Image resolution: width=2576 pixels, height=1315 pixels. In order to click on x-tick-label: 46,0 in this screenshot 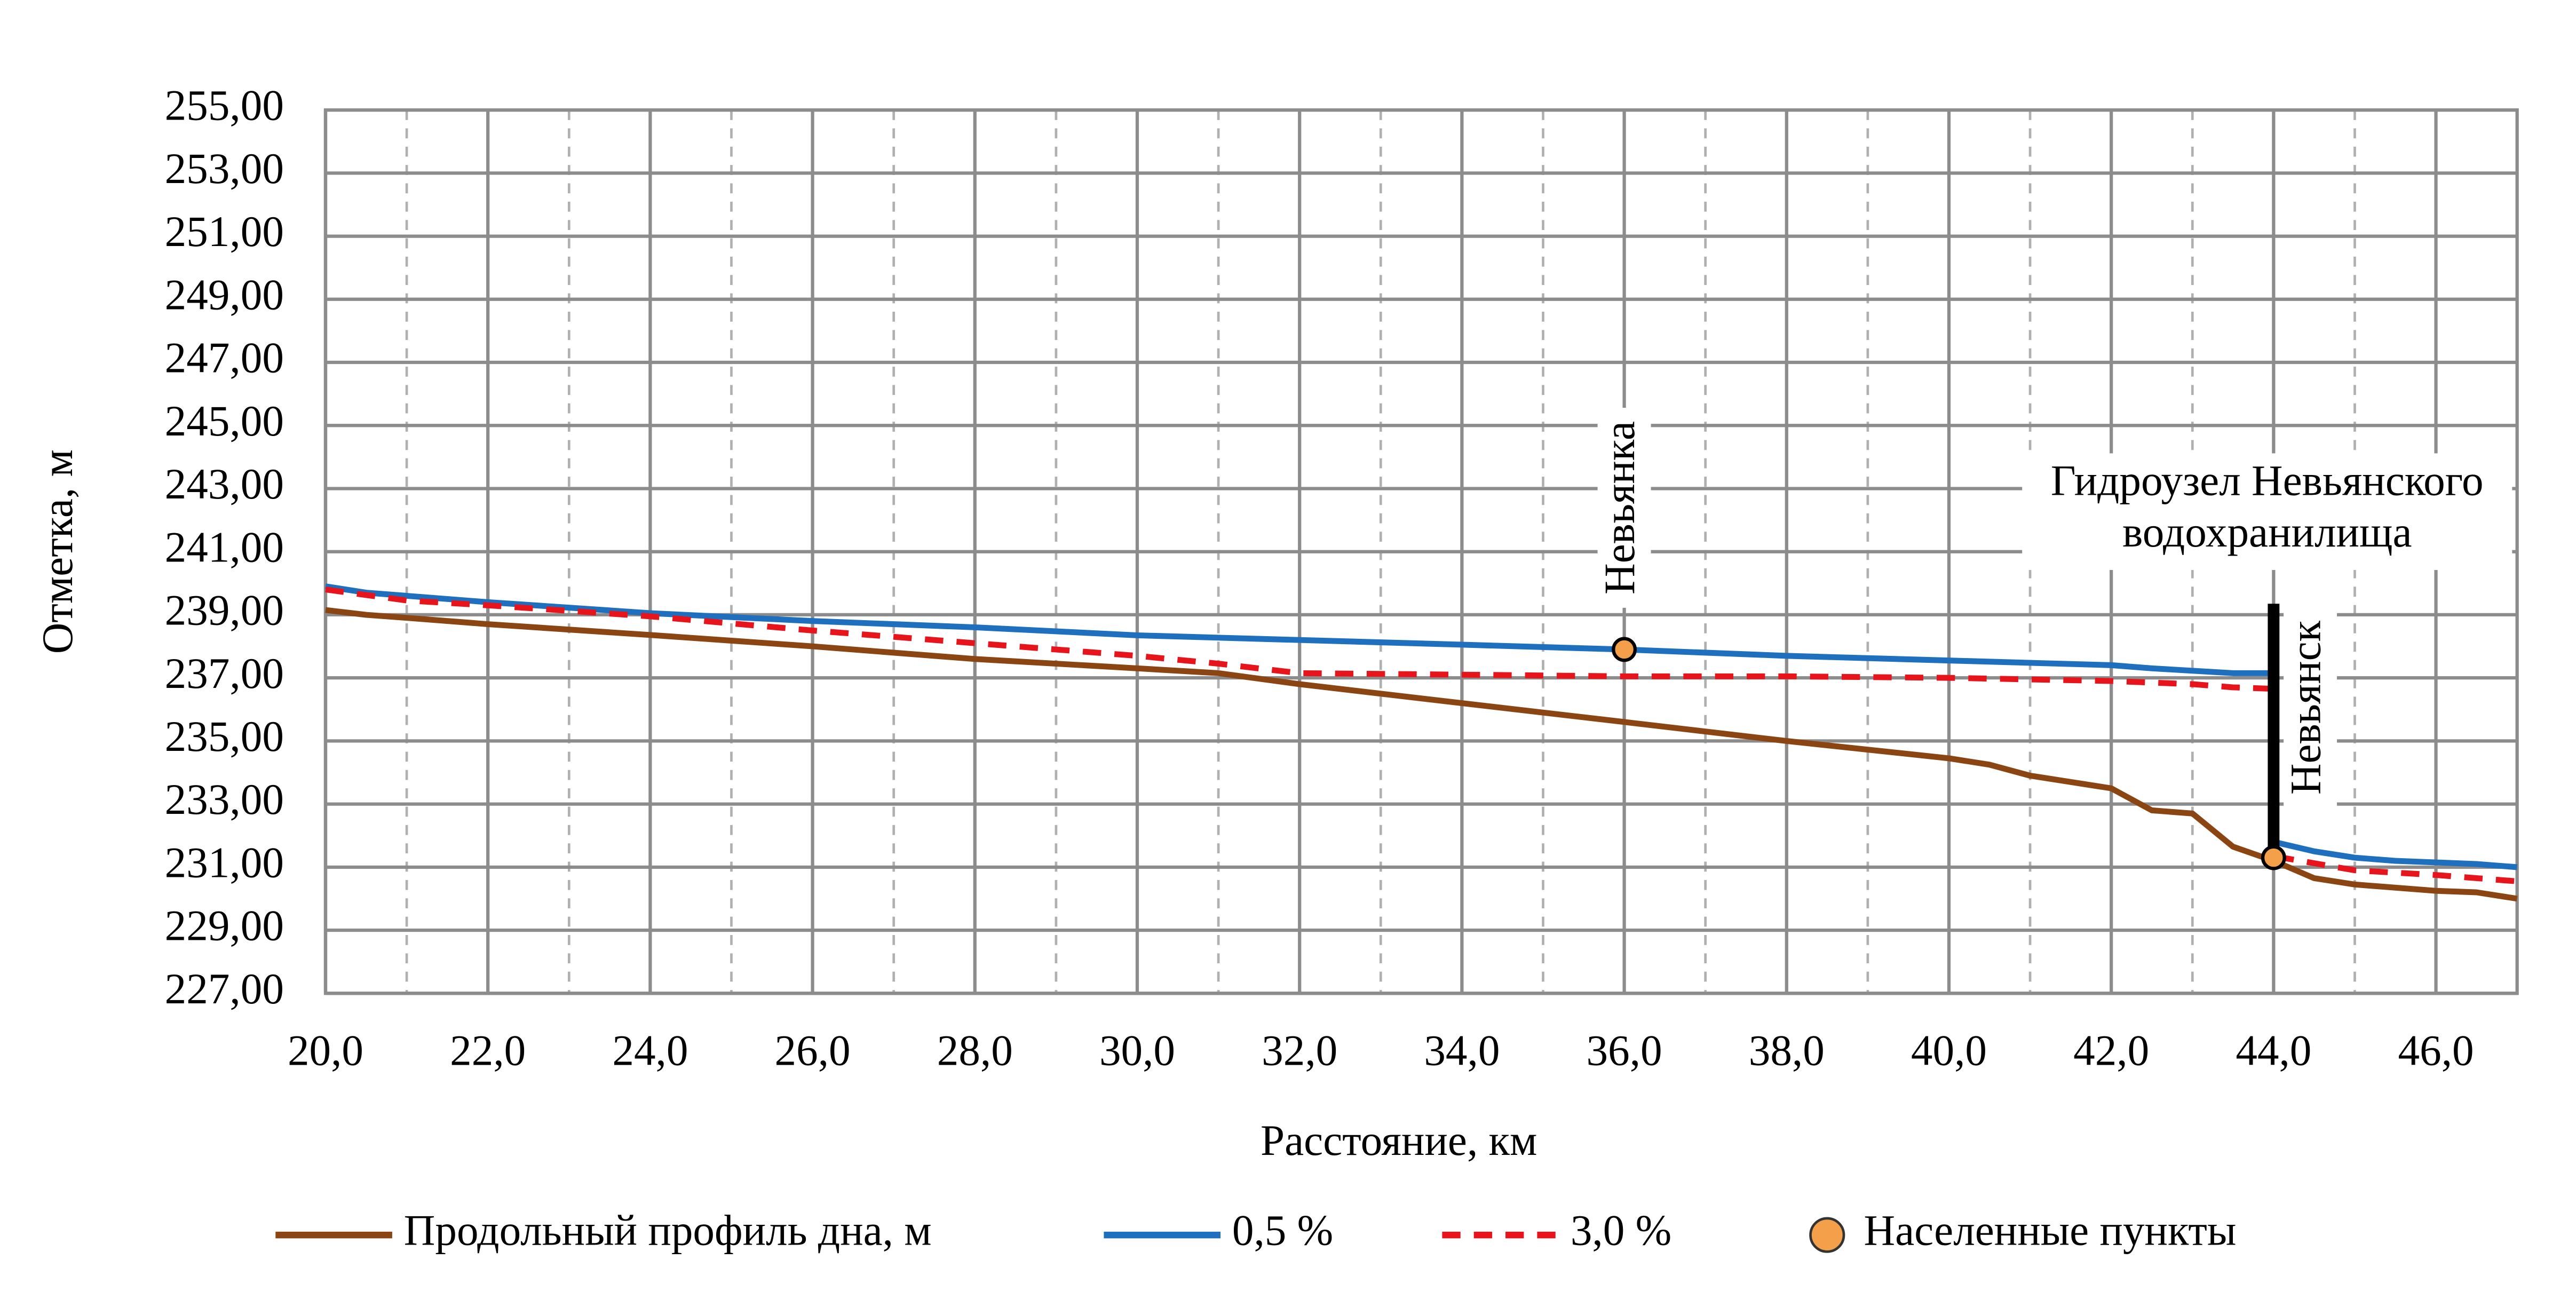, I will do `click(2436, 1050)`.